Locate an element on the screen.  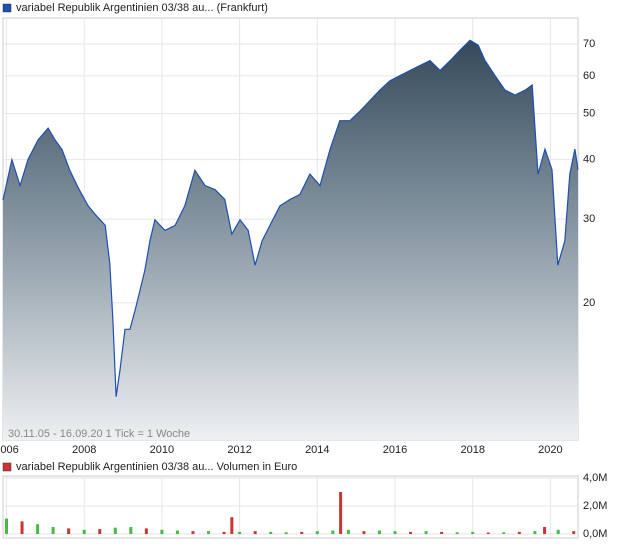
y-tick-label: 0,0M is located at coordinates (595, 534).